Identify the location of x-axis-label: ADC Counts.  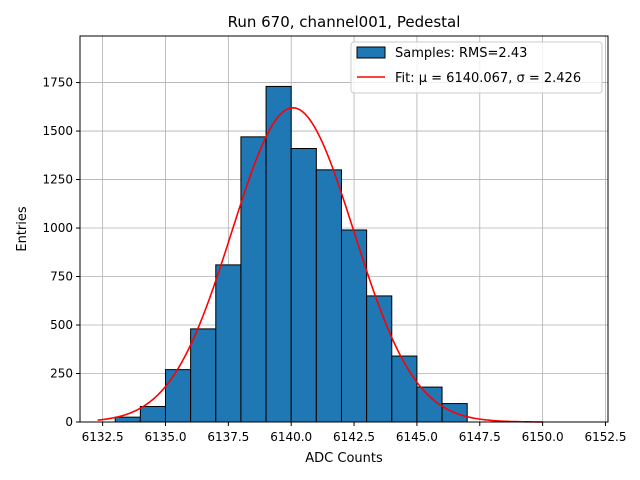
(344, 458).